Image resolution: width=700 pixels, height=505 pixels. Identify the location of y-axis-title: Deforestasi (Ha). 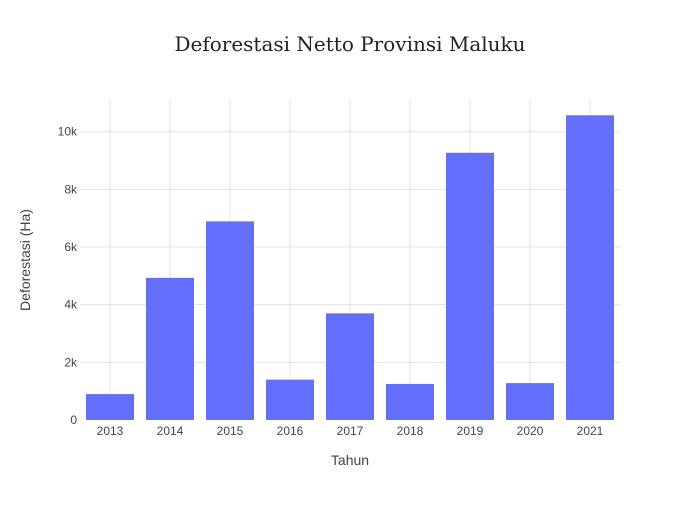
(25, 260).